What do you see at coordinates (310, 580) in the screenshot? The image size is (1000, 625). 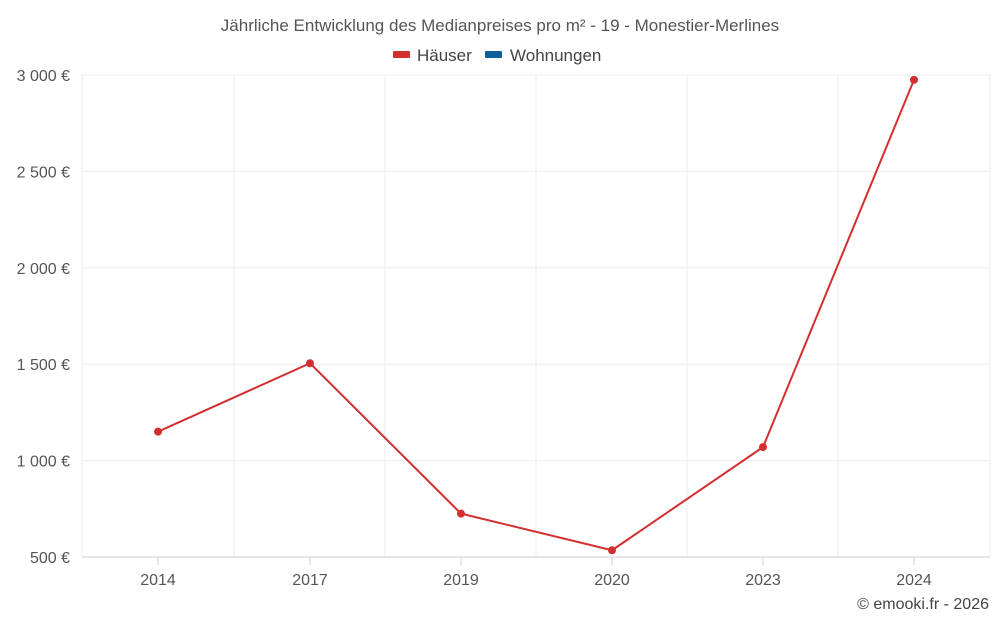 I see `x-tick-label: 2017` at bounding box center [310, 580].